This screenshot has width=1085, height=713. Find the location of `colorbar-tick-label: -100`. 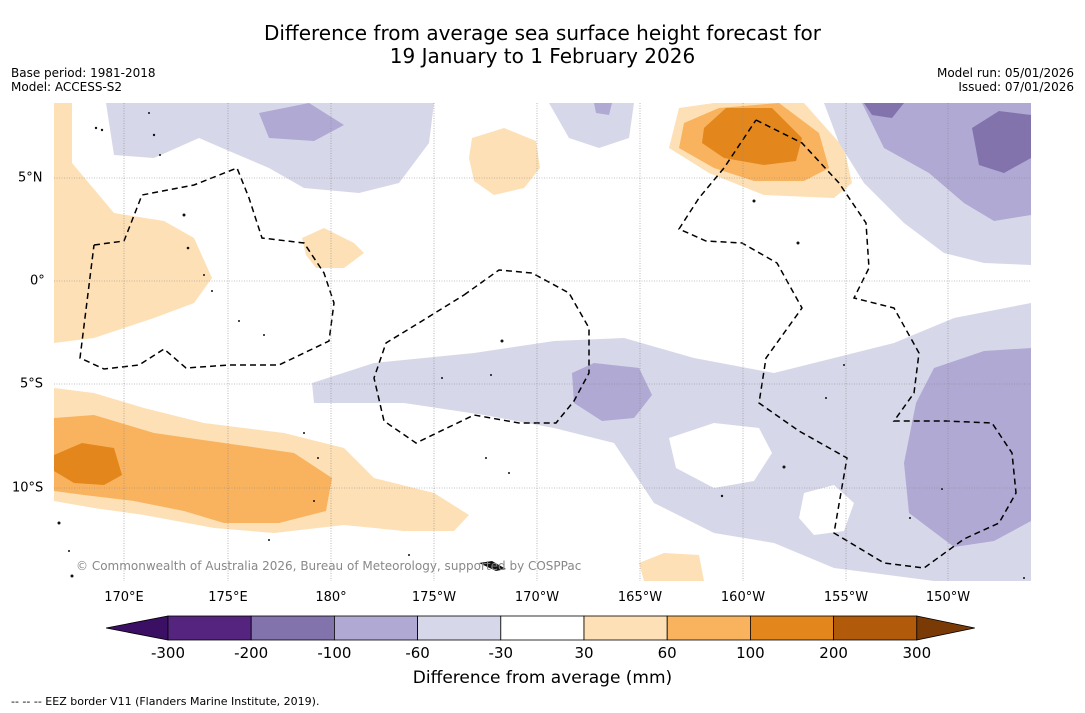

colorbar-tick-label: -100 is located at coordinates (334, 653).